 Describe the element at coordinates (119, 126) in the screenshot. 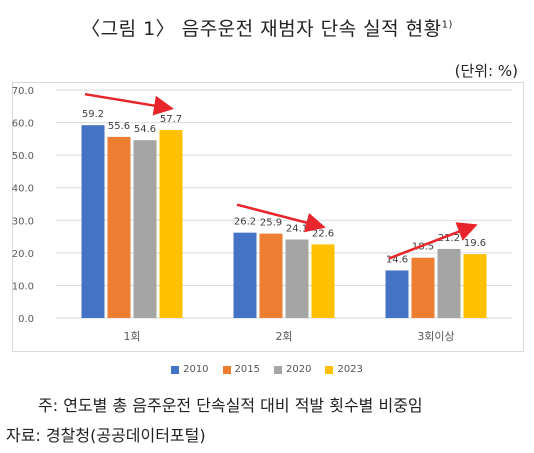

I see `data-label: 55.6` at that location.